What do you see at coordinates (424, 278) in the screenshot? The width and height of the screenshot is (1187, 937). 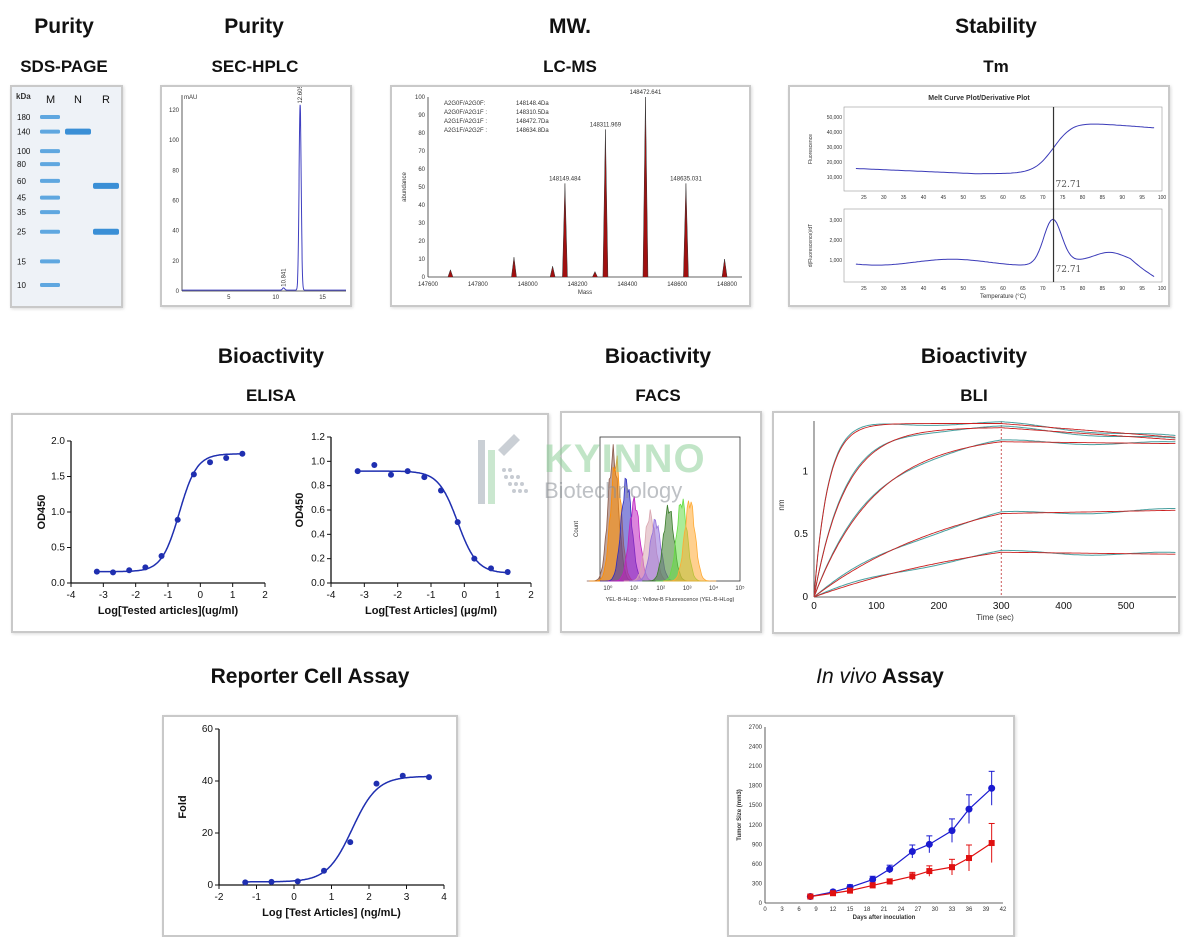 I see `ms-y-tick: 0` at bounding box center [424, 278].